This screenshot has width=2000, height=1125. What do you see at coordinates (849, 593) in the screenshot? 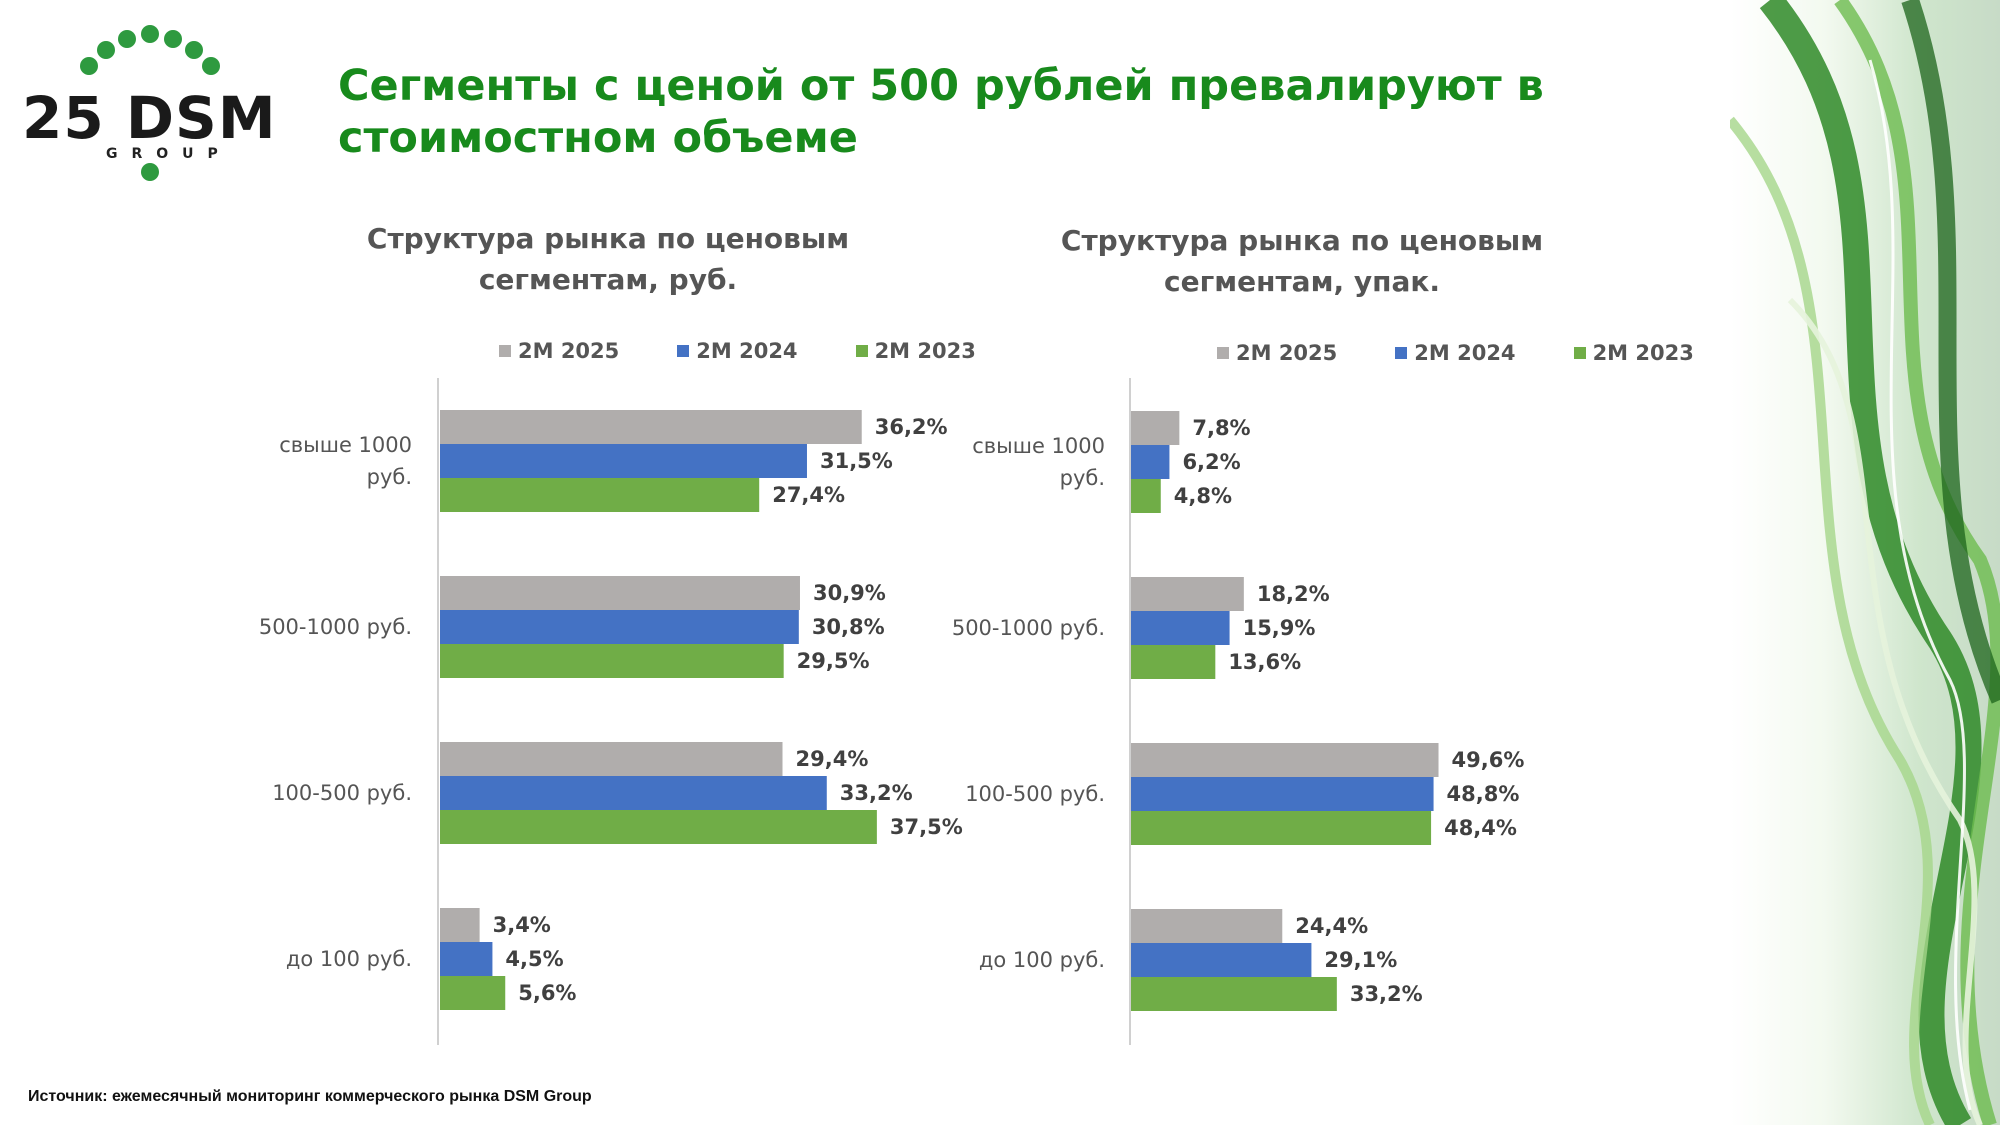
I see `data-label: 30,9%` at bounding box center [849, 593].